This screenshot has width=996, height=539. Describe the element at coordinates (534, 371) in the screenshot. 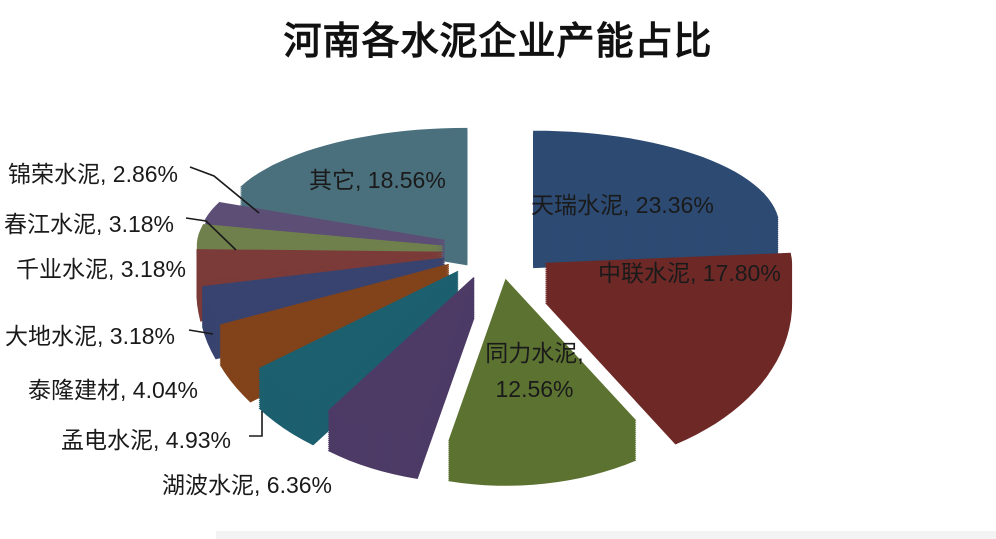

I see `pie-label-tongli: 同力水泥, 12.56%` at that location.